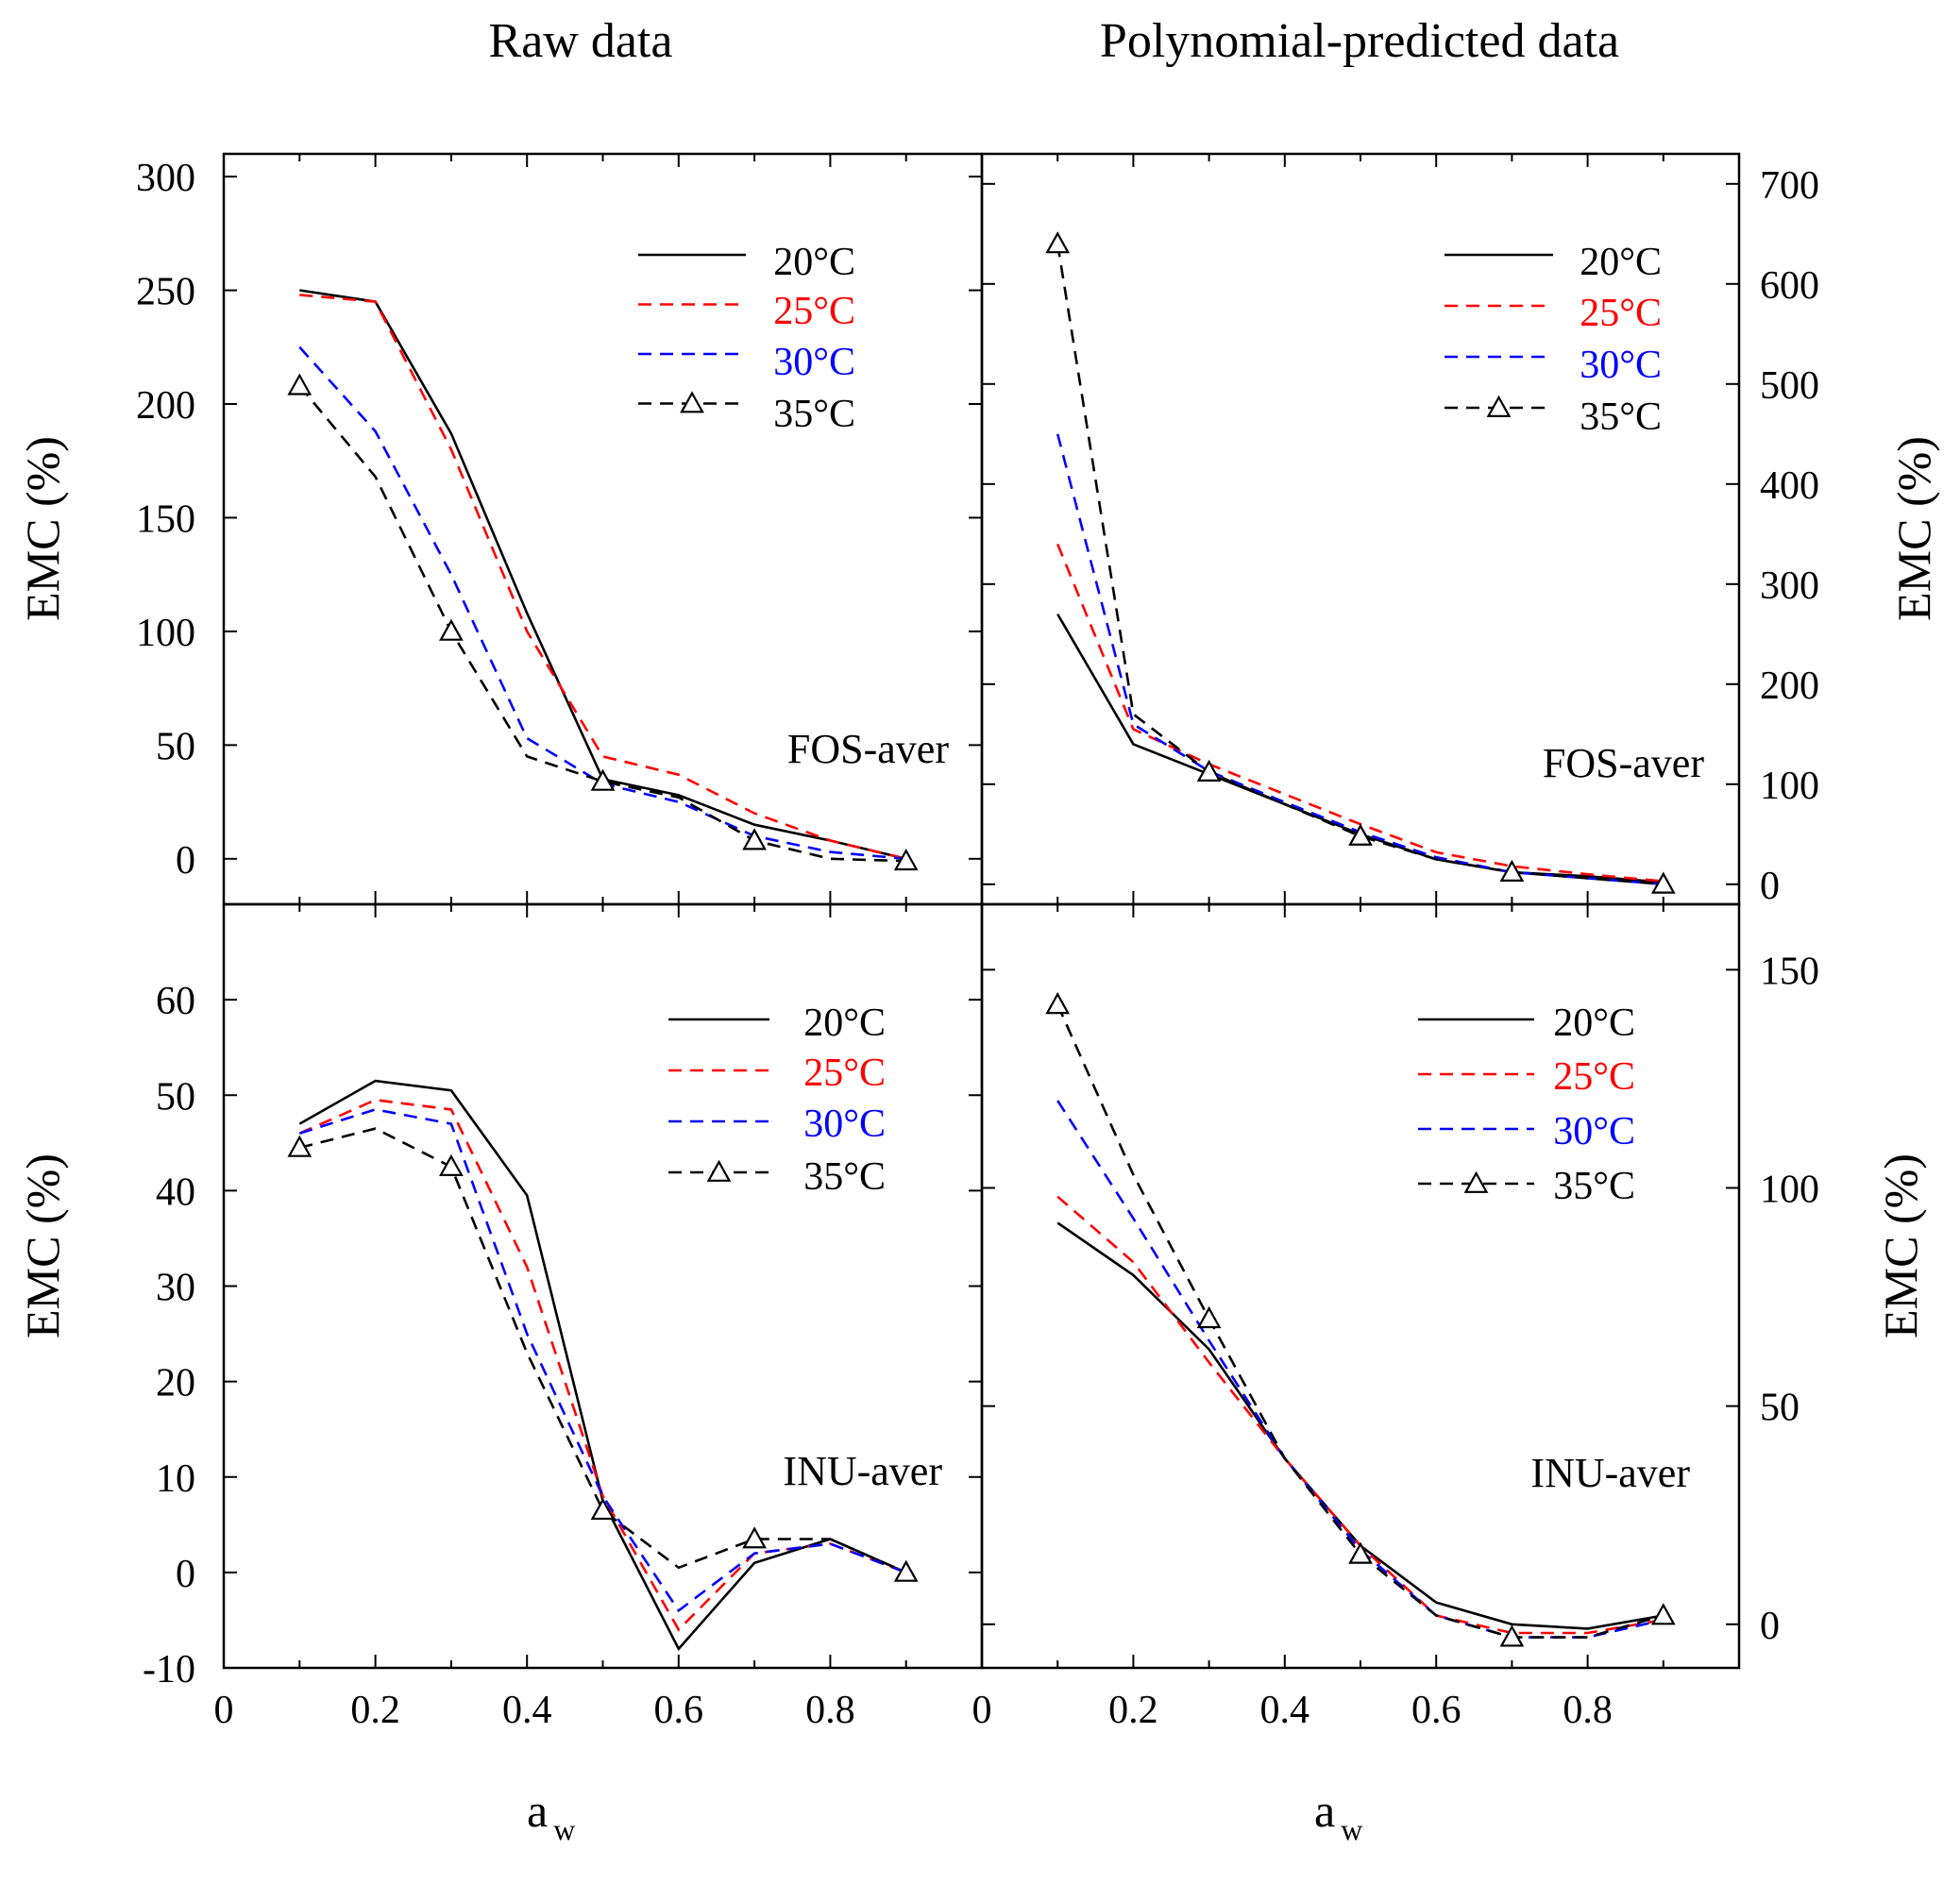 This screenshot has height=1885, width=1960. Describe the element at coordinates (166, 292) in the screenshot. I see `y-tick-label: 250` at that location.